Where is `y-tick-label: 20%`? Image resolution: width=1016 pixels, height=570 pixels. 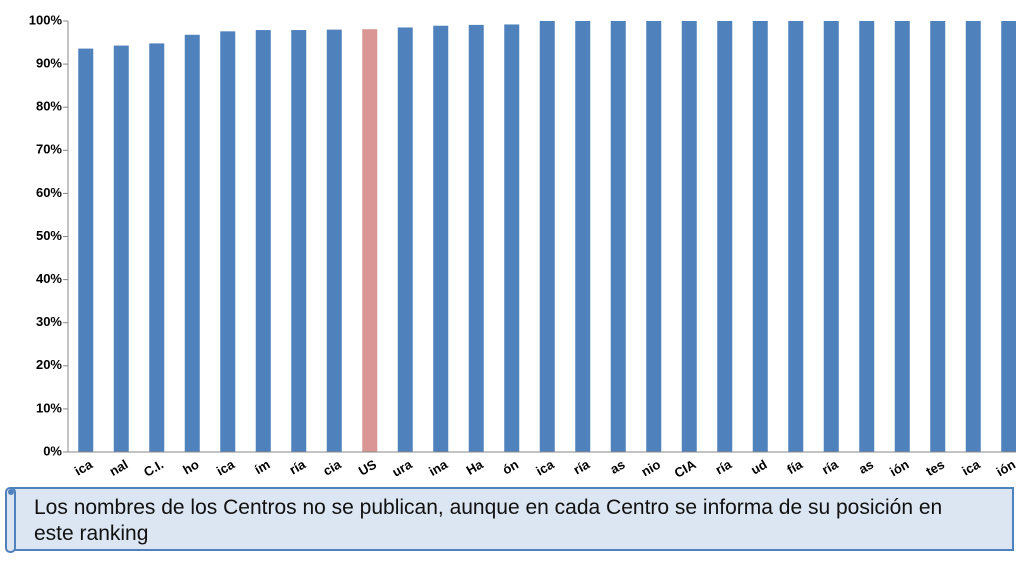
y-tick-label: 20% is located at coordinates (49, 364).